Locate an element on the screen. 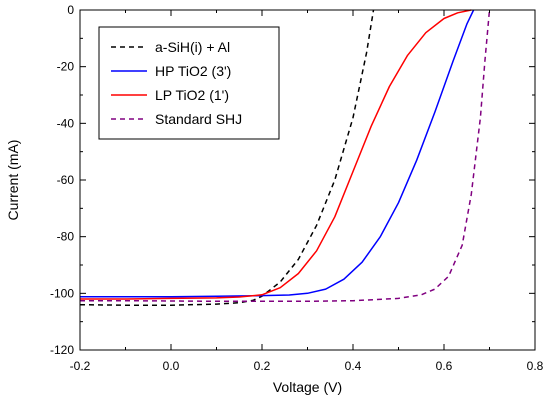 Image resolution: width=550 pixels, height=403 pixels. y-tick-label: -80 is located at coordinates (66, 237).